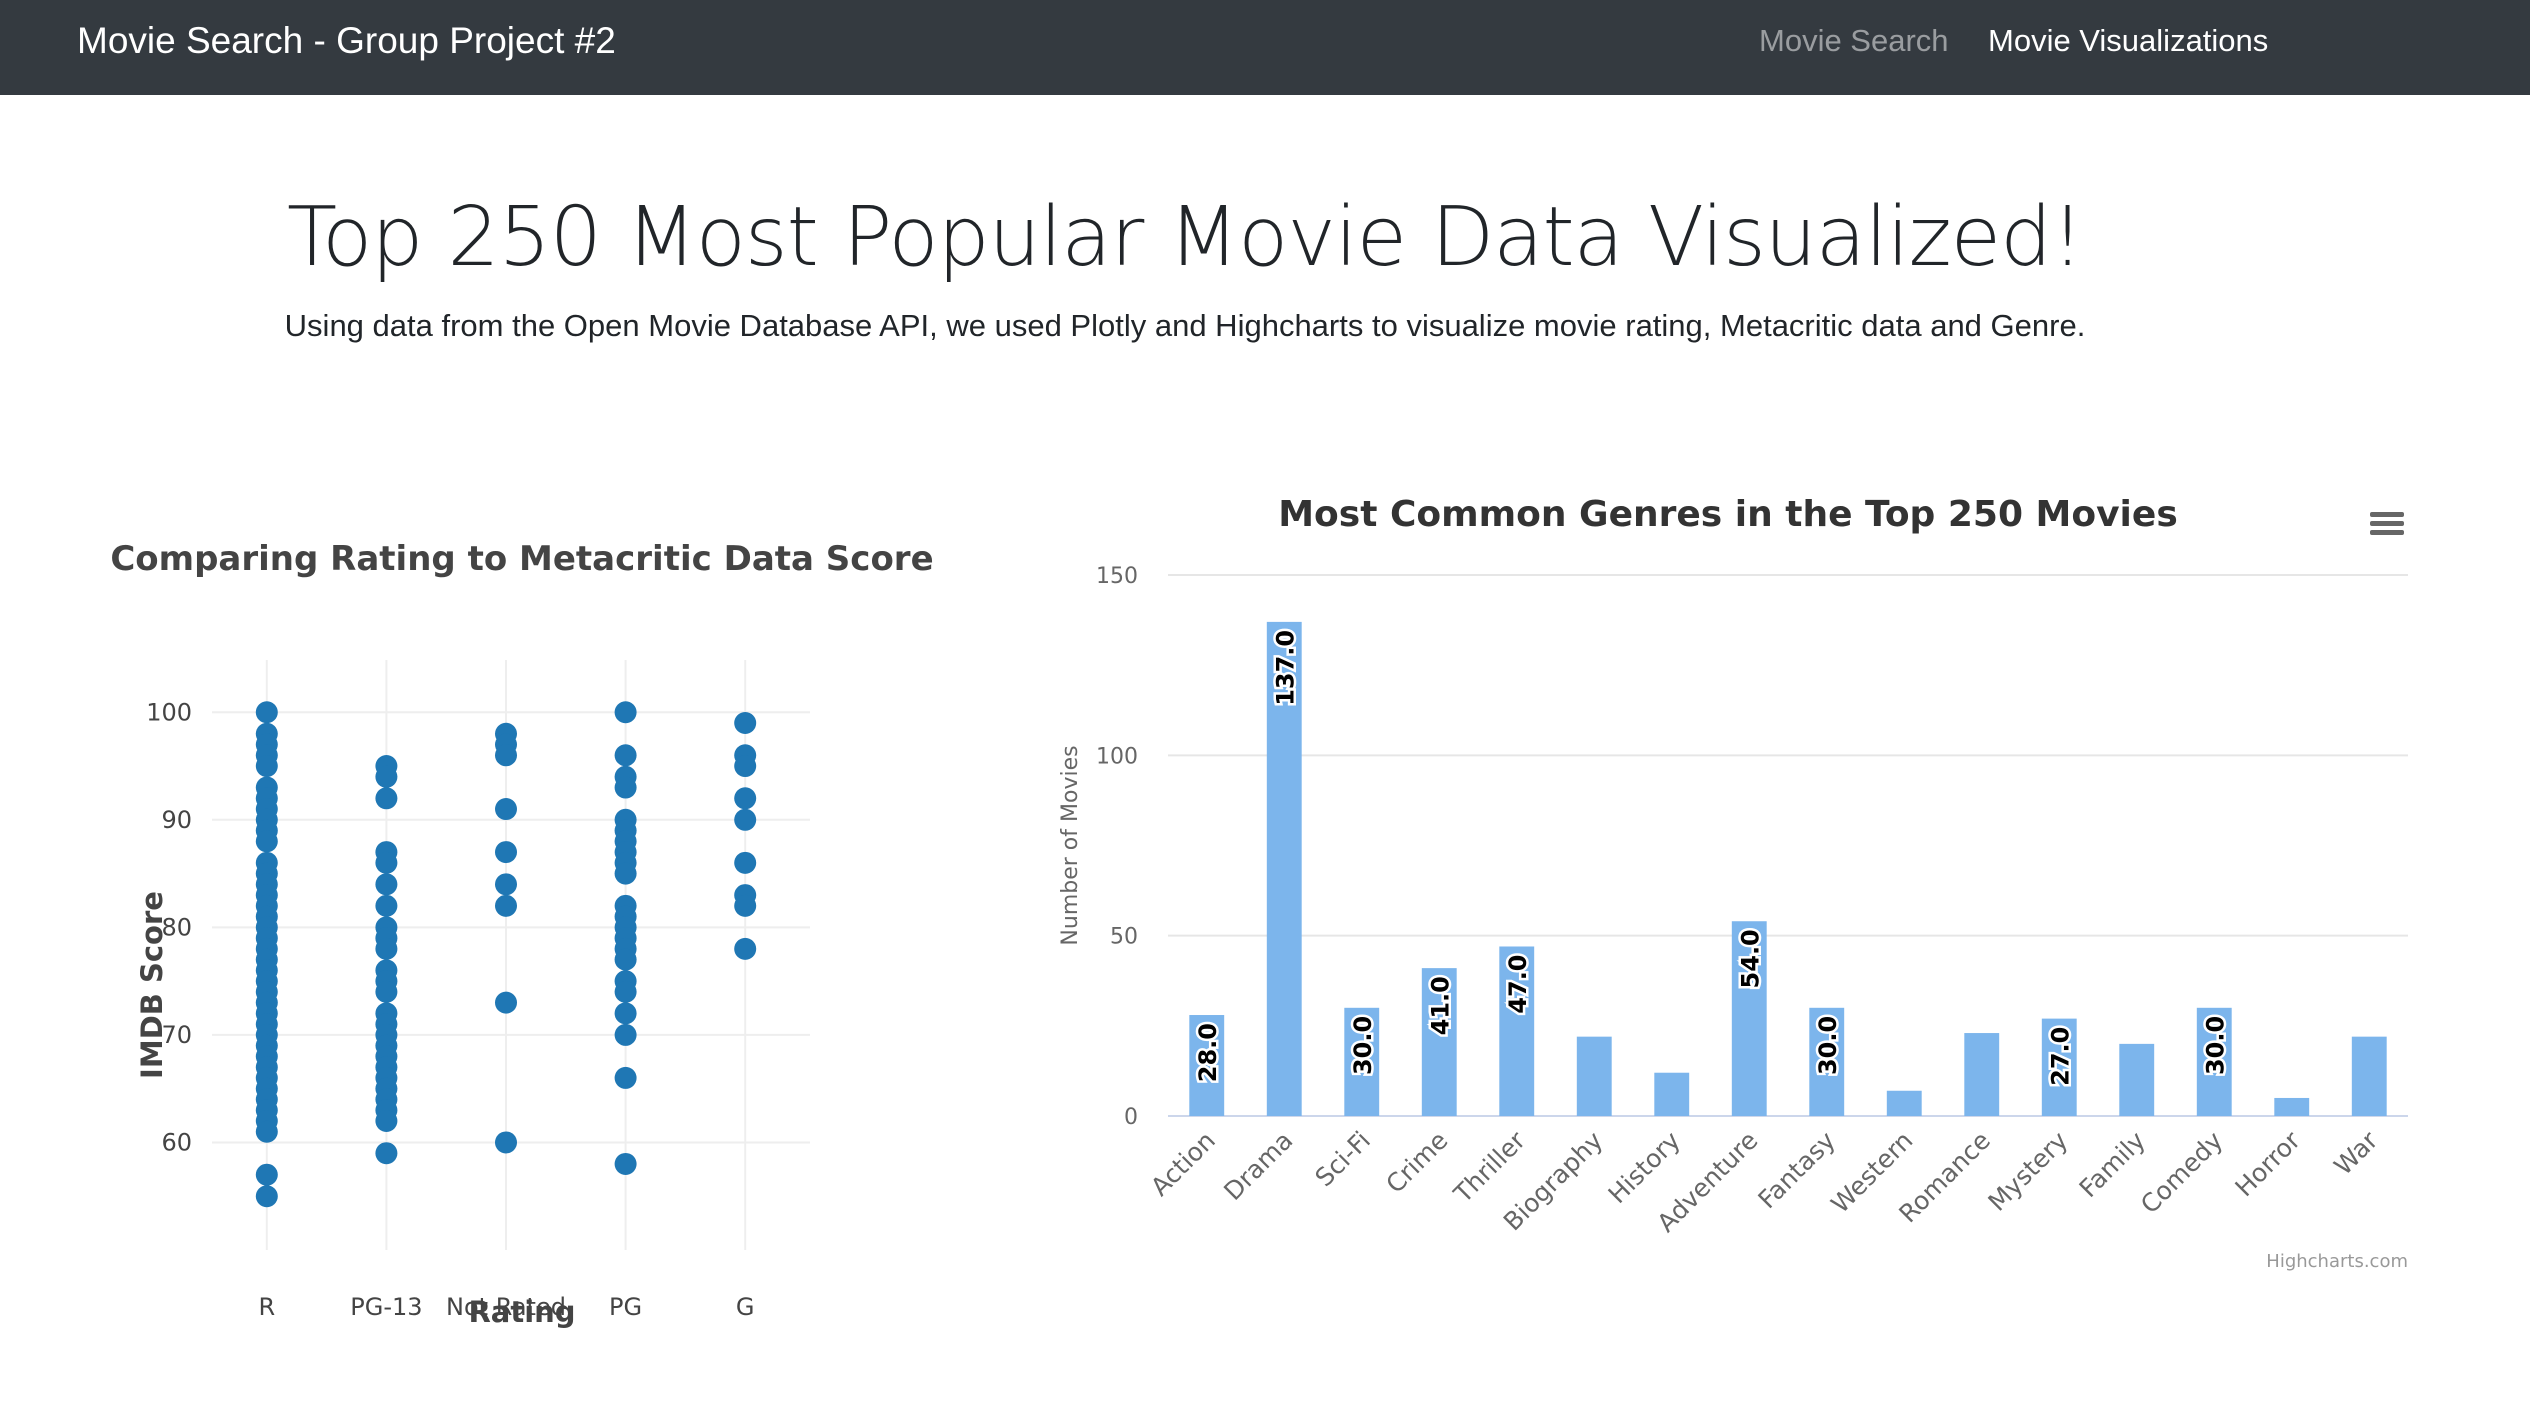  I want to click on y-tick-label: 90, so click(176, 820).